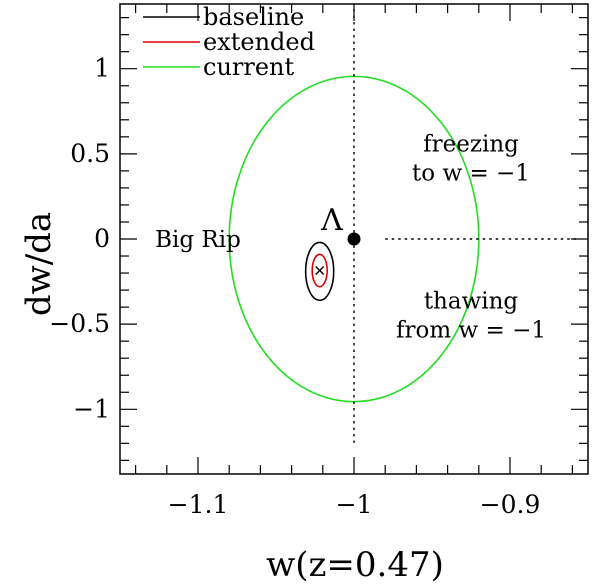 The image size is (597, 586). Describe the element at coordinates (249, 67) in the screenshot. I see `legend-label-current: current` at that location.